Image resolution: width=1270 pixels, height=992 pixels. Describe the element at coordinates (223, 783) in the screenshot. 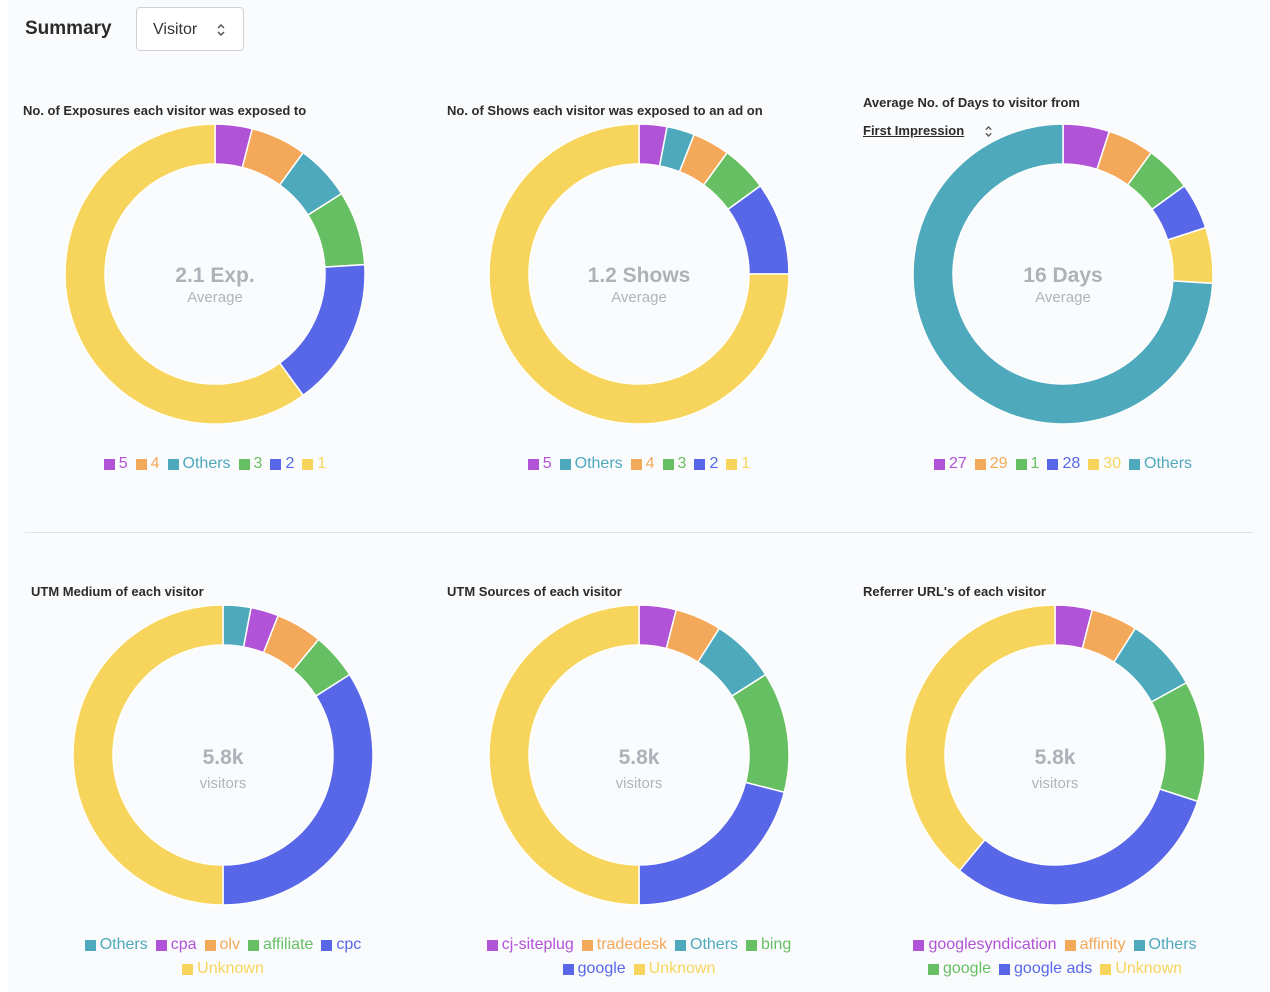

I see `center-sub: visitors` at that location.